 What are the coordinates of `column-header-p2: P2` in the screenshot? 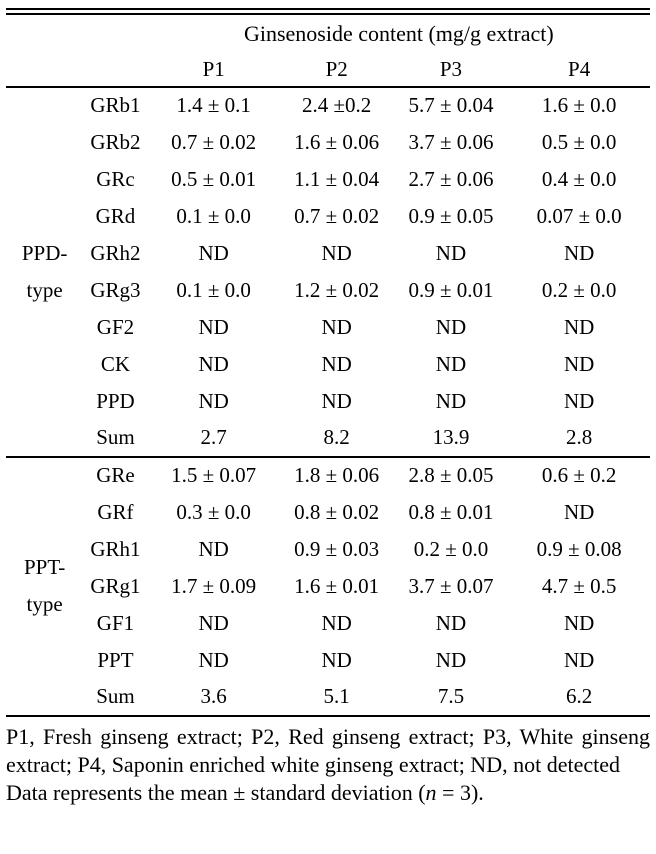 It's located at (336, 70).